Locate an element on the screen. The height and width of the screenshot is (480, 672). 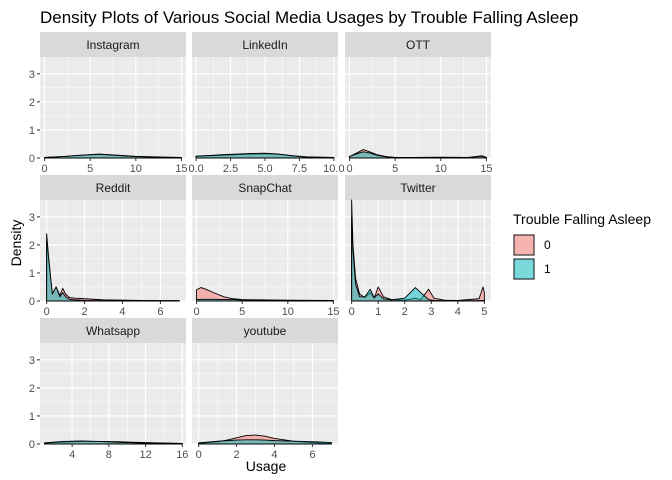
facet-snapchat: SnapChat 0 5 10 15 is located at coordinates (266, 246).